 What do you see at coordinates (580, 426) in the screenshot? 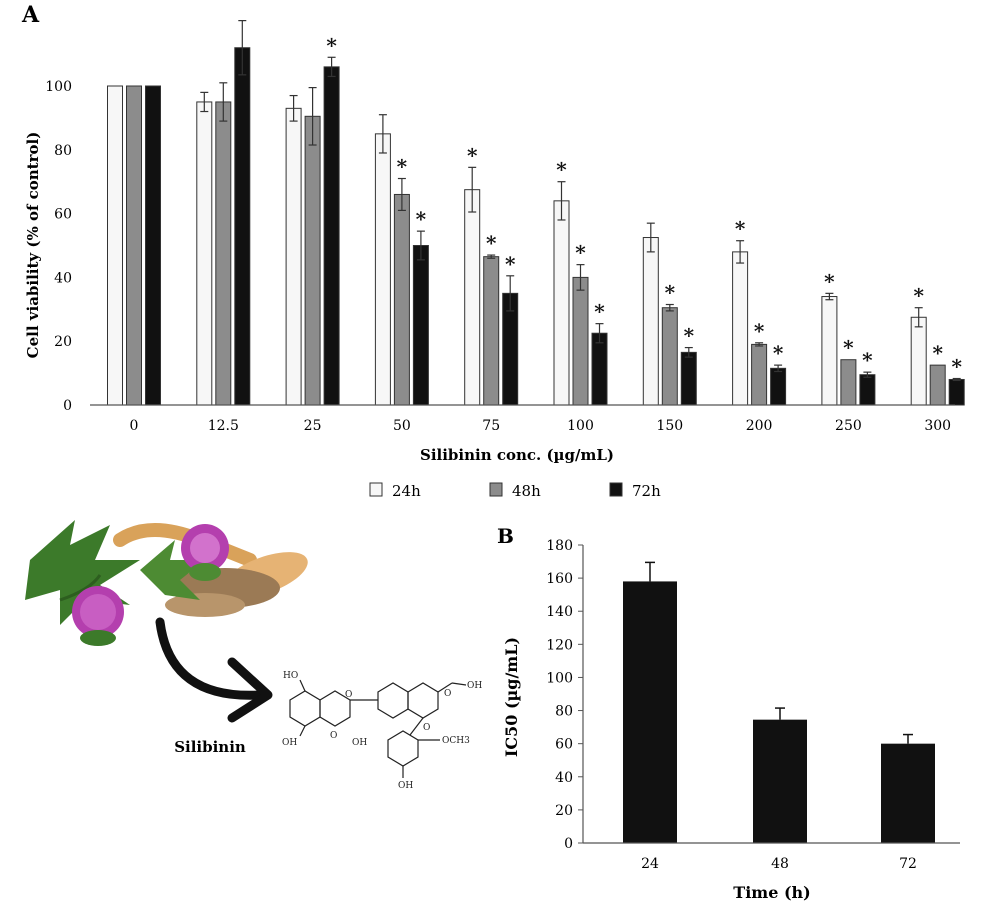
I see `chart-a-x-tick-label: 100` at bounding box center [580, 426].